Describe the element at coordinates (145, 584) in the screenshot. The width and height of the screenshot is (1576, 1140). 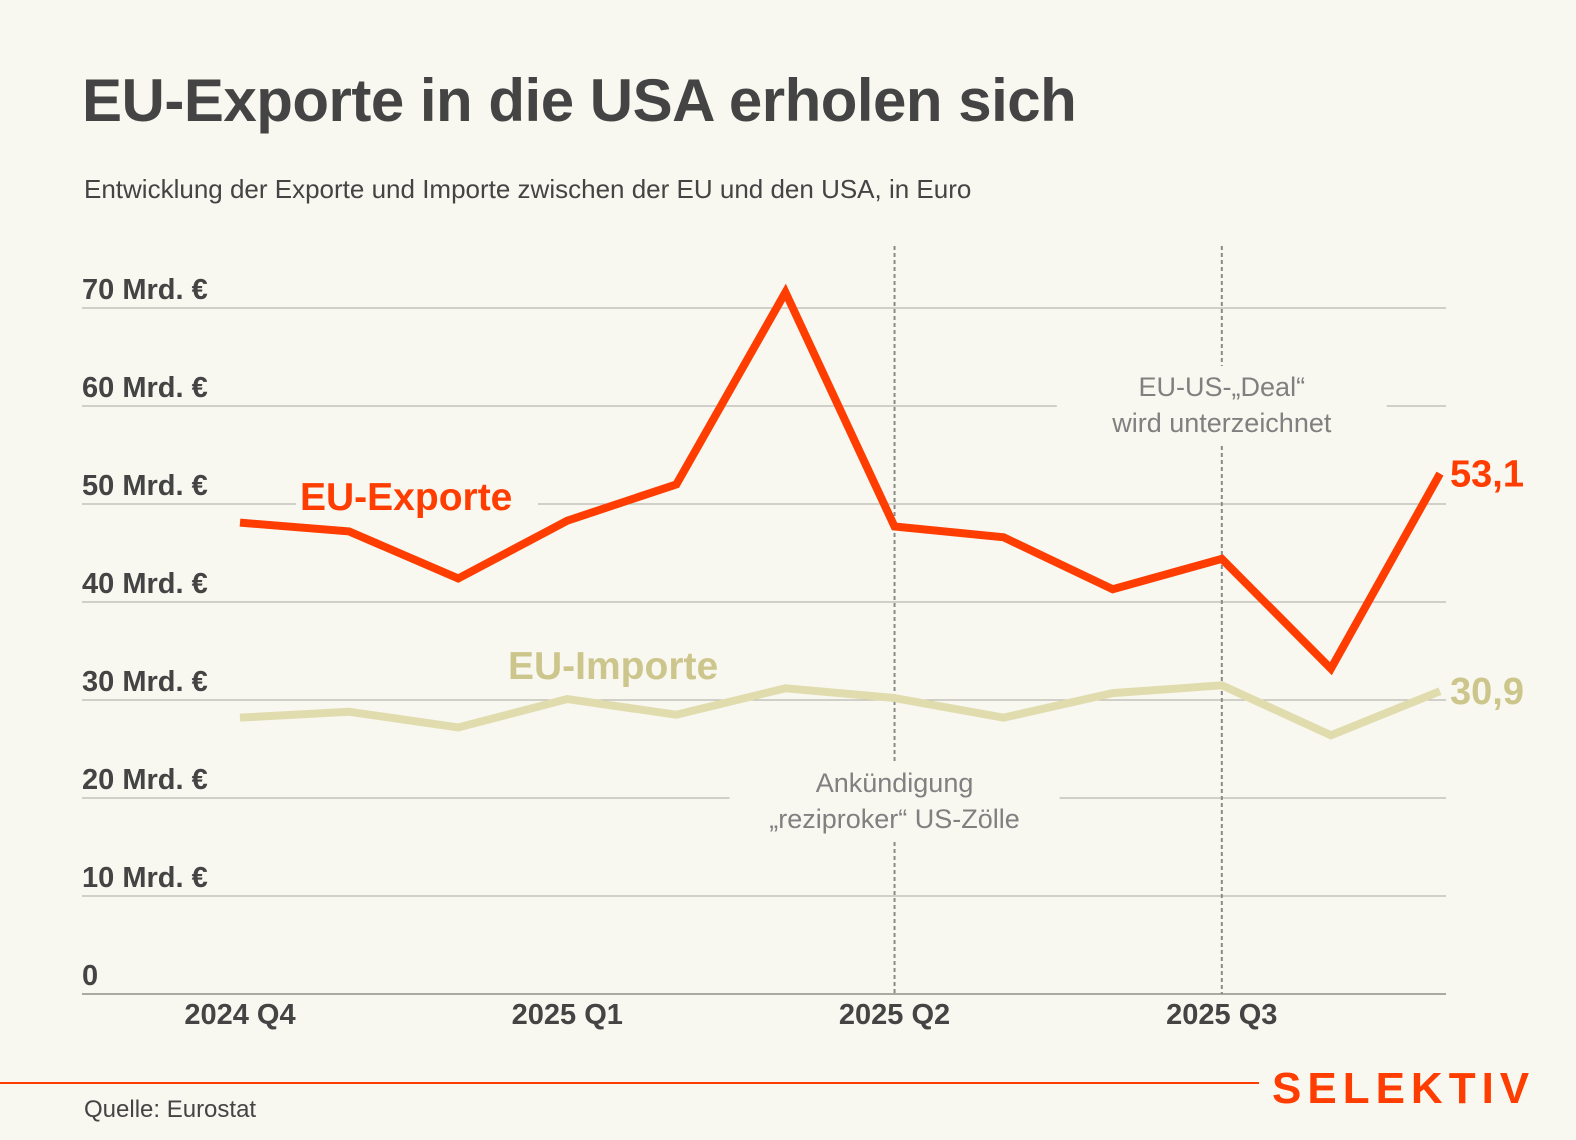
I see `y-tick-label: 40 Mrd. €` at that location.